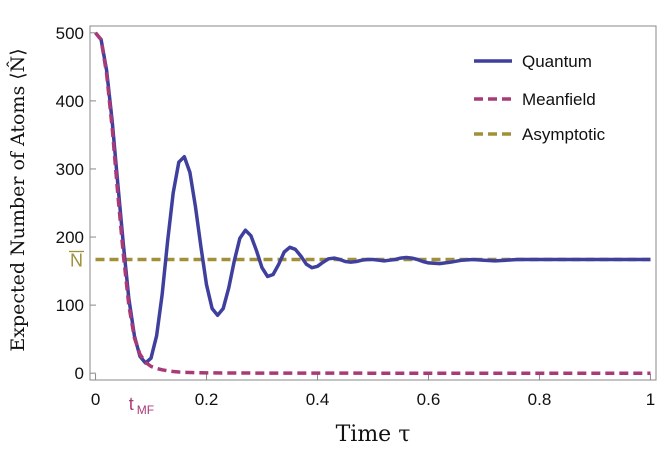  I want to click on tmf-annotation: t MF, so click(141, 405).